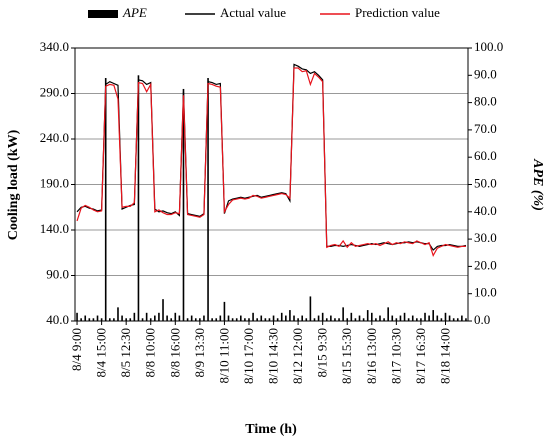 This screenshot has width=550, height=444. Describe the element at coordinates (485, 292) in the screenshot. I see `y2-tick-label: 10.0` at that location.